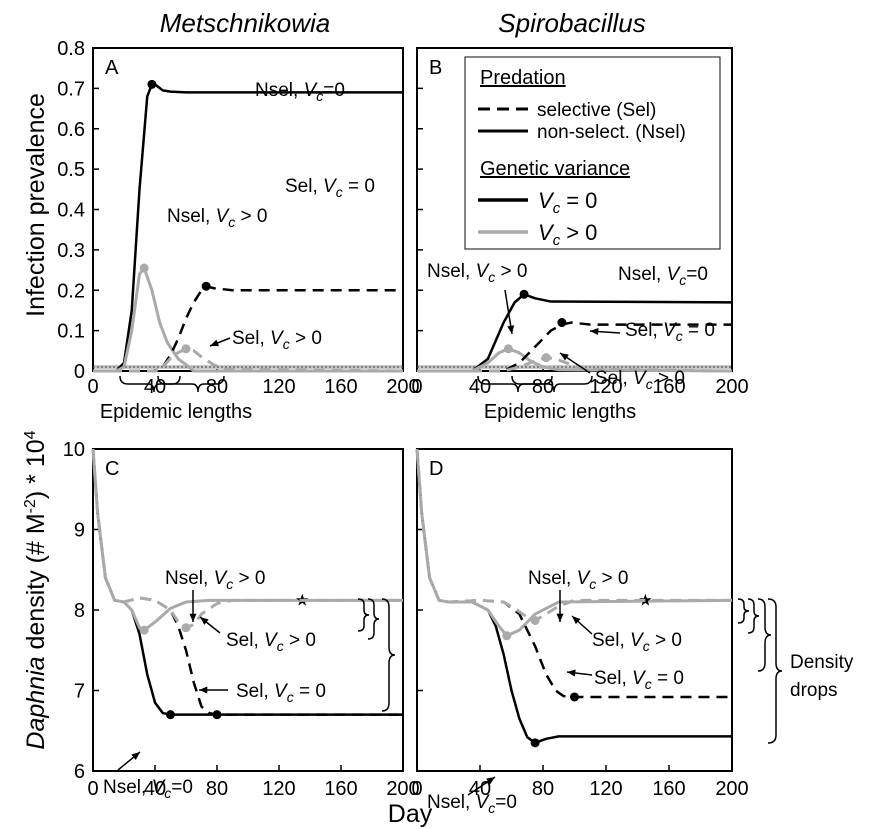 The height and width of the screenshot is (829, 869). What do you see at coordinates (596, 110) in the screenshot?
I see `legend-sel-label: selective (Sel)` at bounding box center [596, 110].